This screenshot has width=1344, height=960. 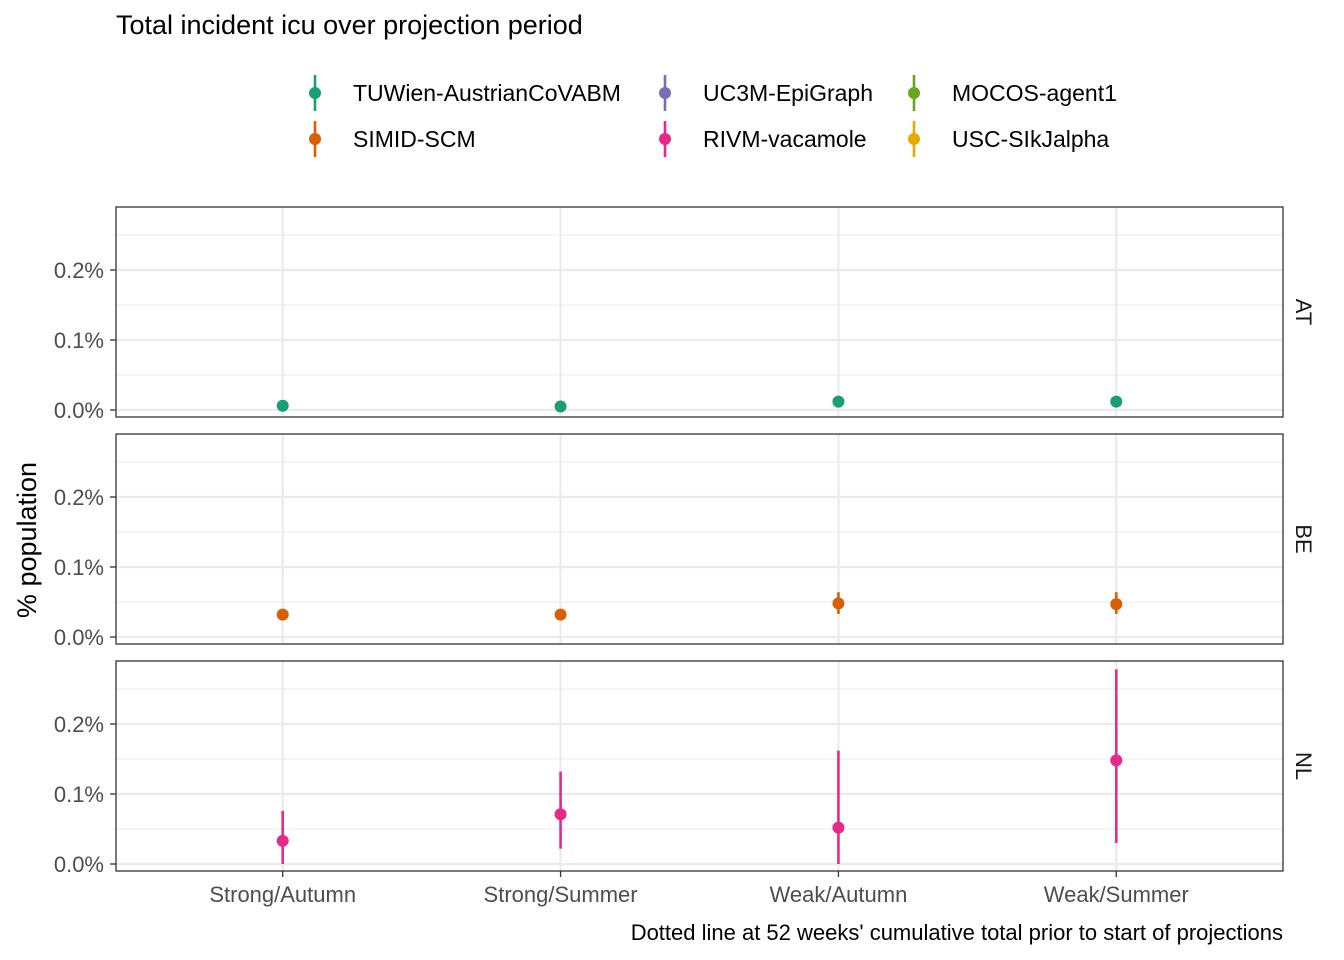 I want to click on facet-label: NL, so click(x=1303, y=766).